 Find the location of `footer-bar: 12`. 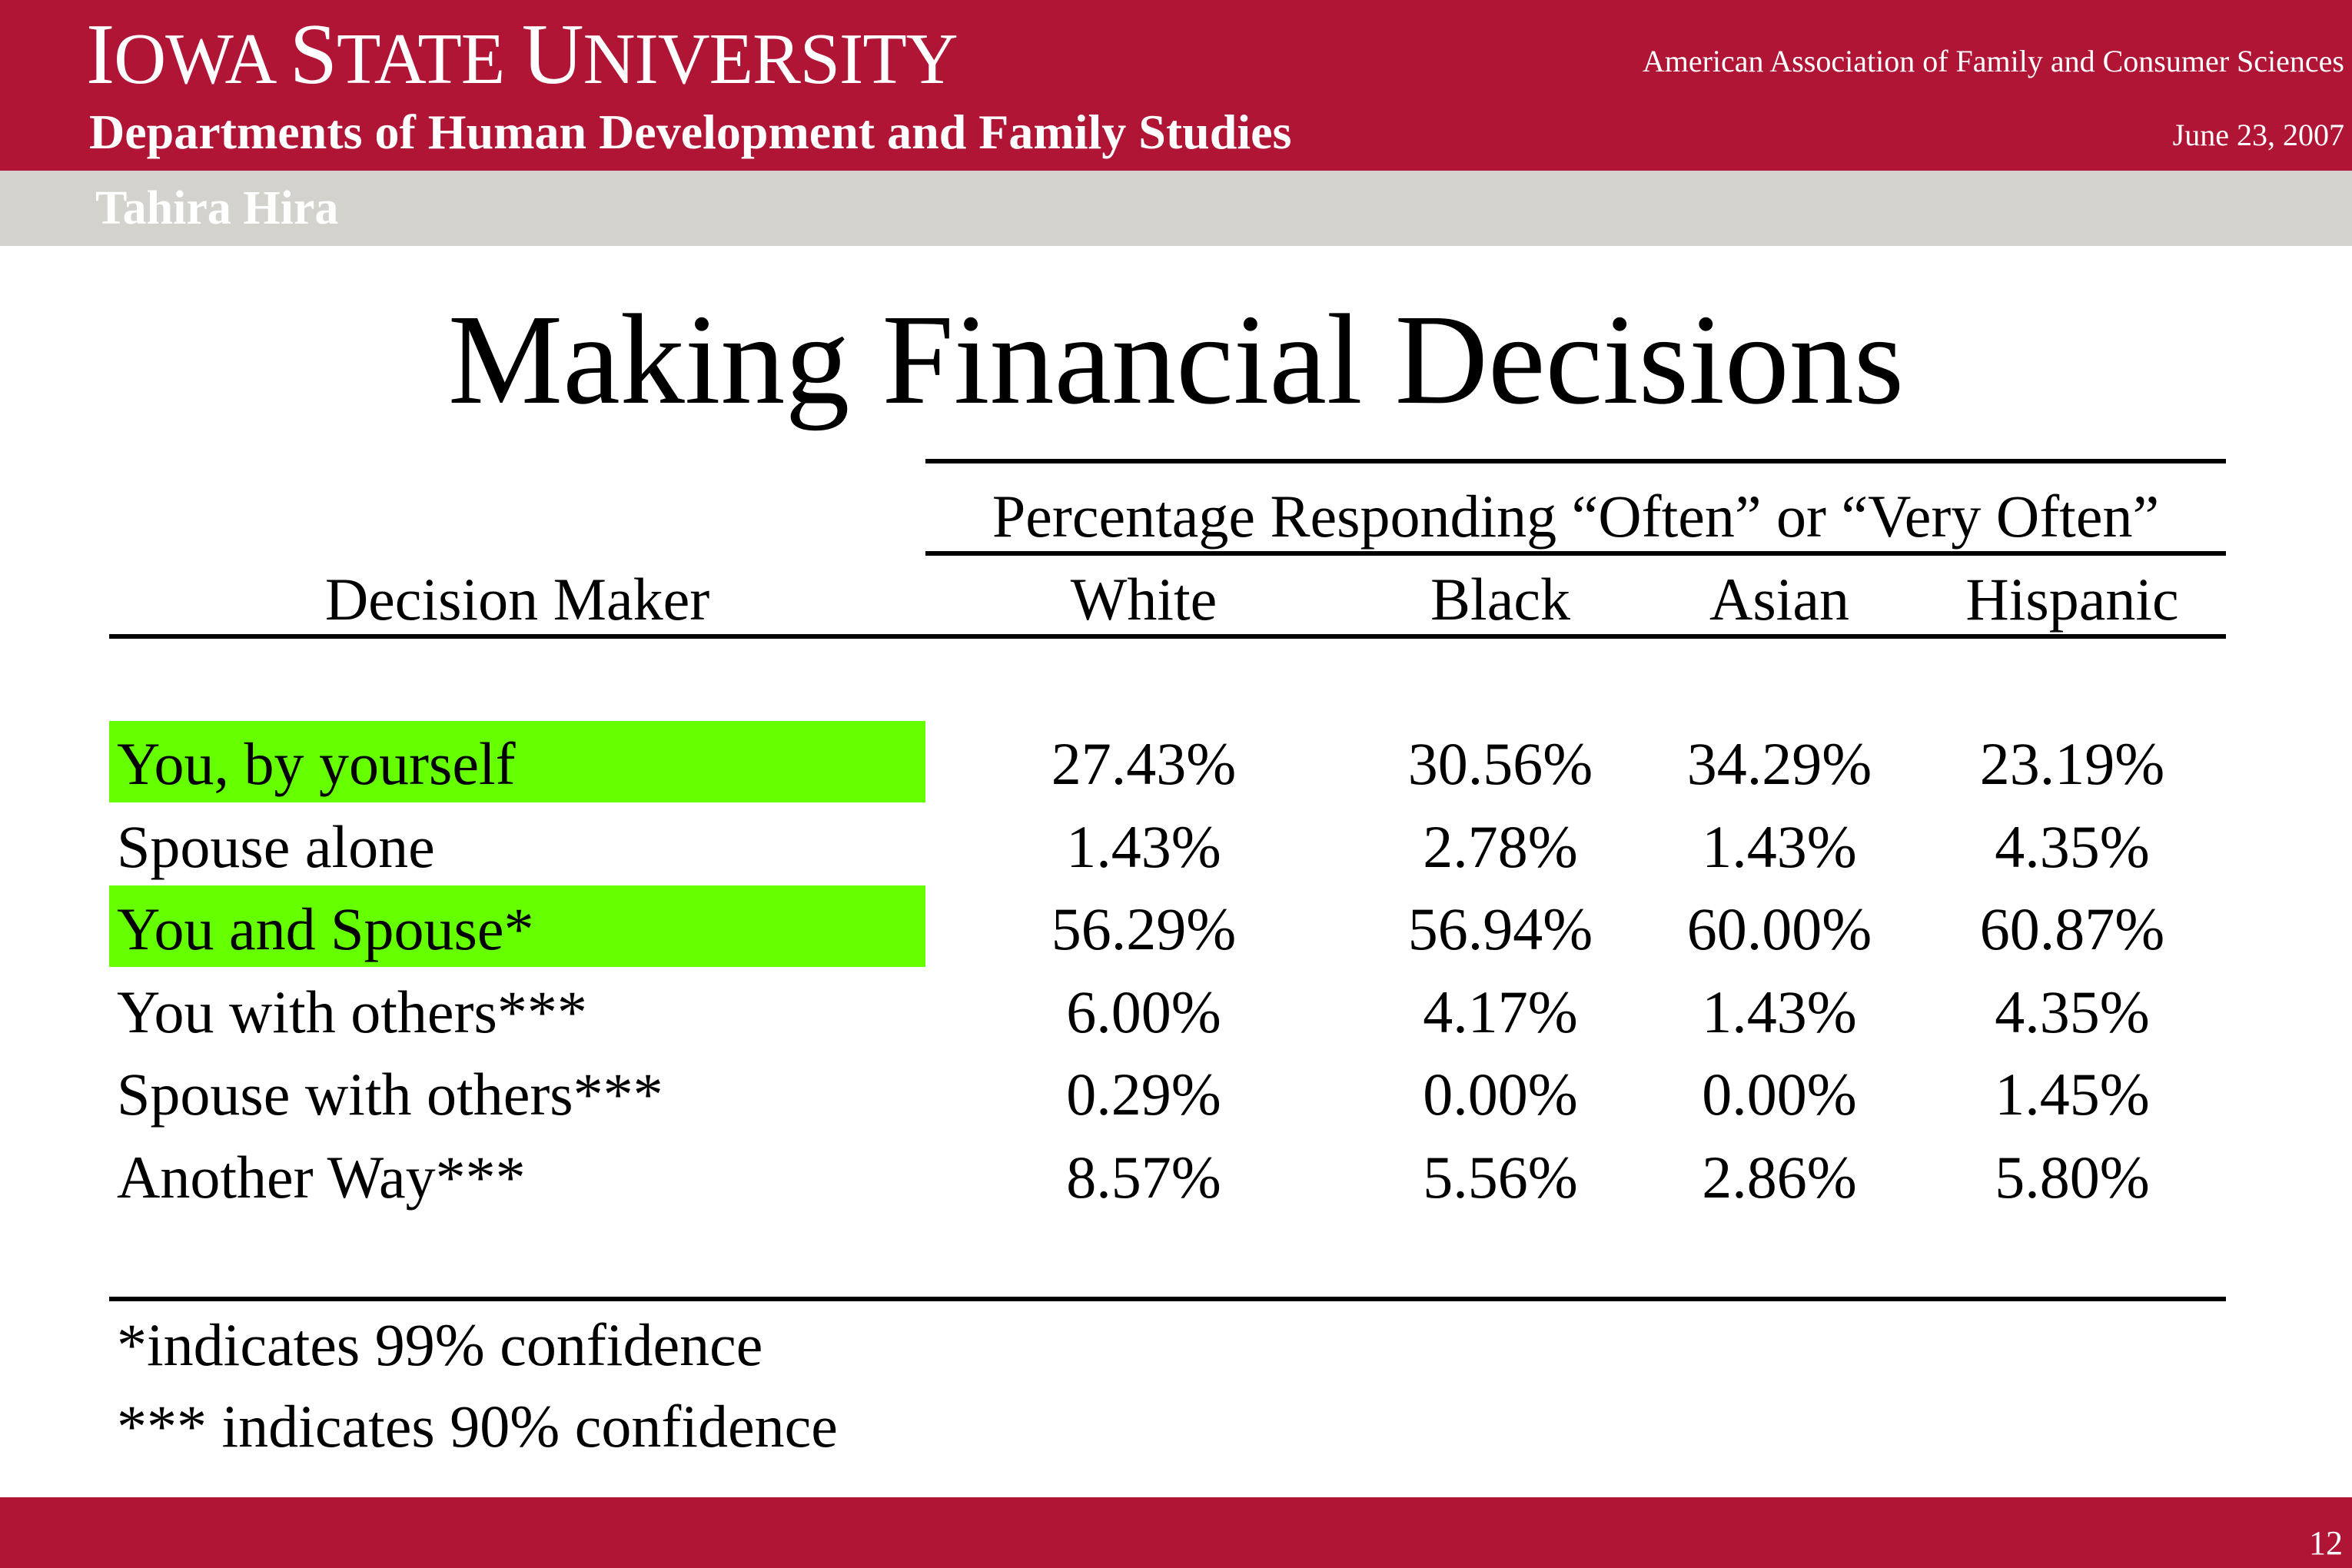

footer-bar: 12 is located at coordinates (1176, 1532).